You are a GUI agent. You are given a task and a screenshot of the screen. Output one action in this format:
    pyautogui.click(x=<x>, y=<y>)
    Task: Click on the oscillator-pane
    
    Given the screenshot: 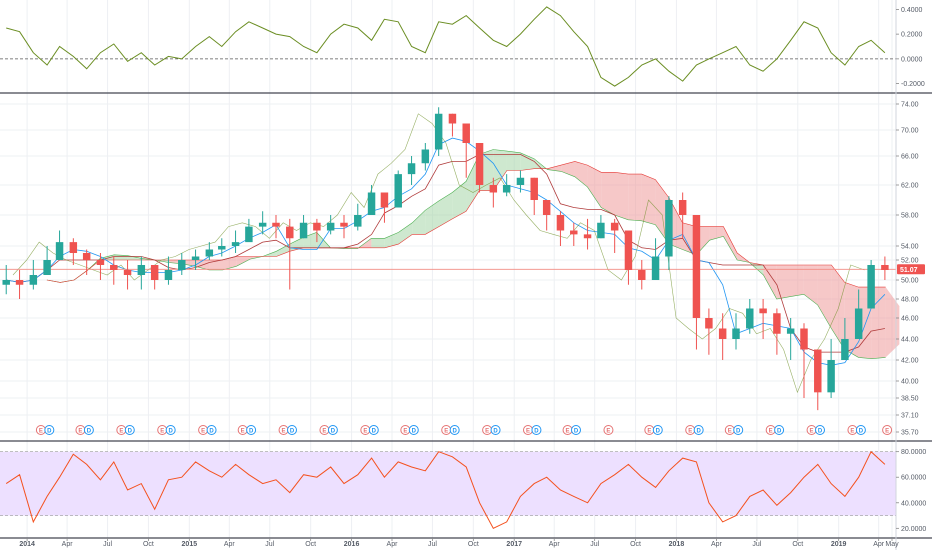 What is the action you would take?
    pyautogui.click(x=448, y=46)
    